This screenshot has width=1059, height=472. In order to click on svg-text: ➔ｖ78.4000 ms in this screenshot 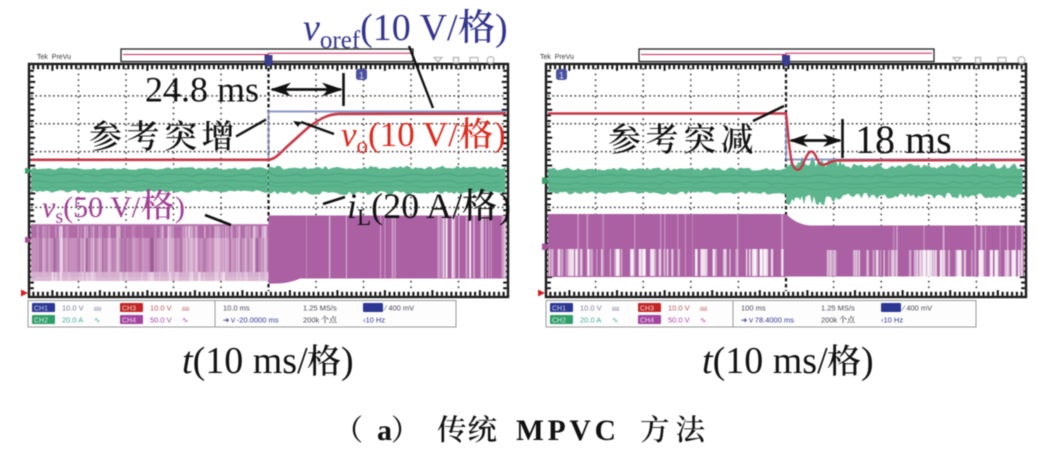, I will do `click(767, 320)`.